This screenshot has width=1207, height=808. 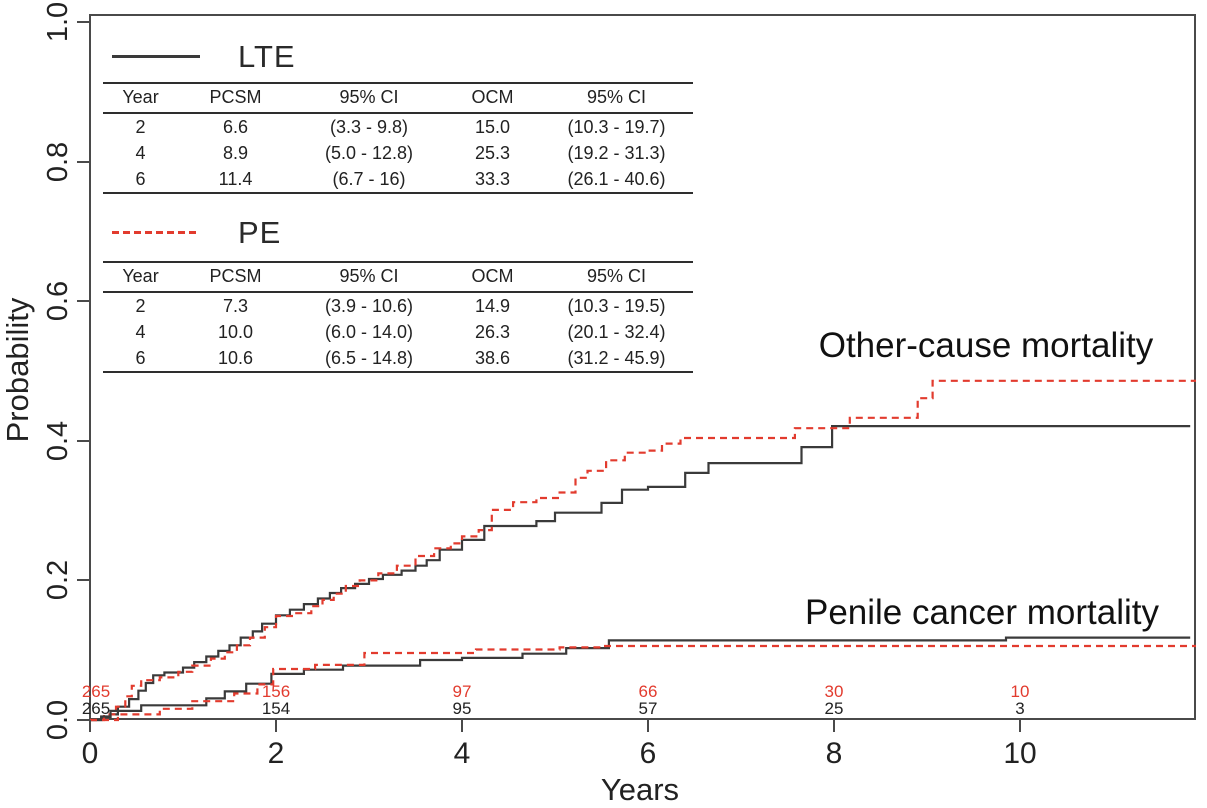 I want to click on y-axis-tick-label: 1.0, so click(x=58, y=22).